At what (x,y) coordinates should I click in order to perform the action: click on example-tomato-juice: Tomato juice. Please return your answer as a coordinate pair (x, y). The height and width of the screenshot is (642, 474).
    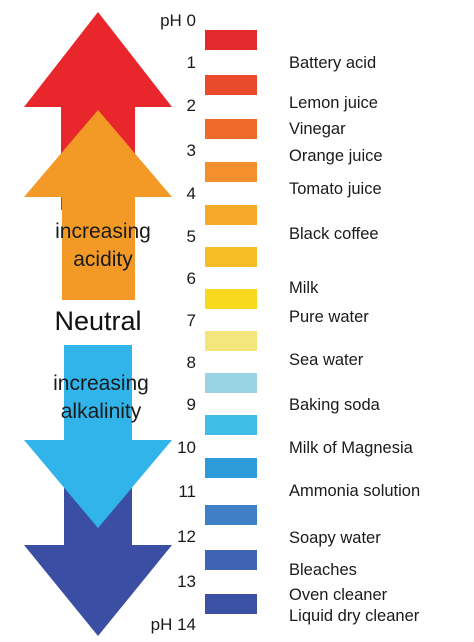
    Looking at the image, I should click on (335, 189).